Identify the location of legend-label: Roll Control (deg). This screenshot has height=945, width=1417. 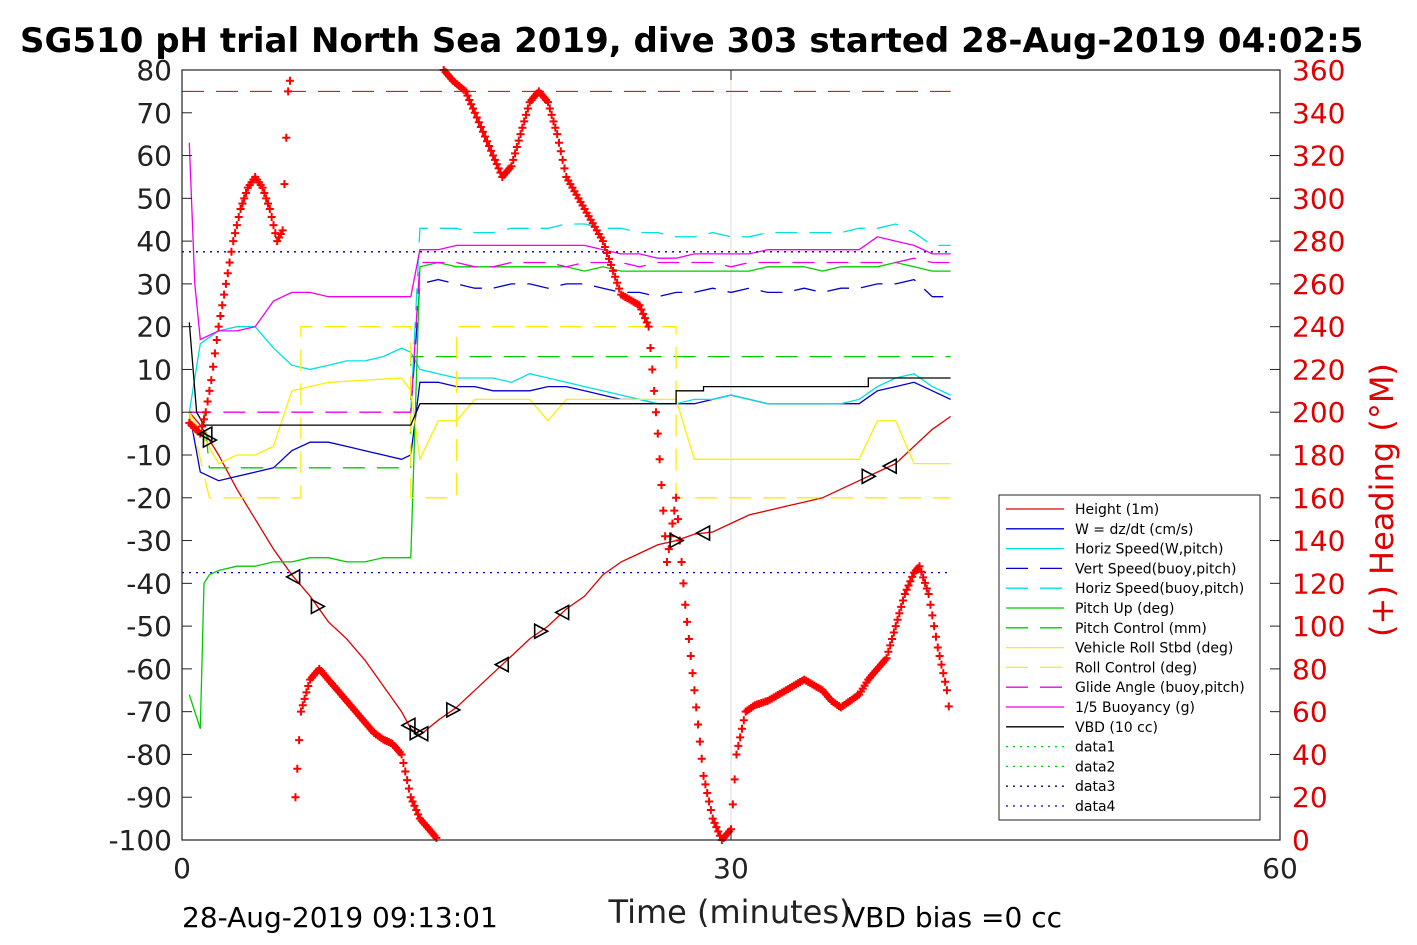
(1136, 668).